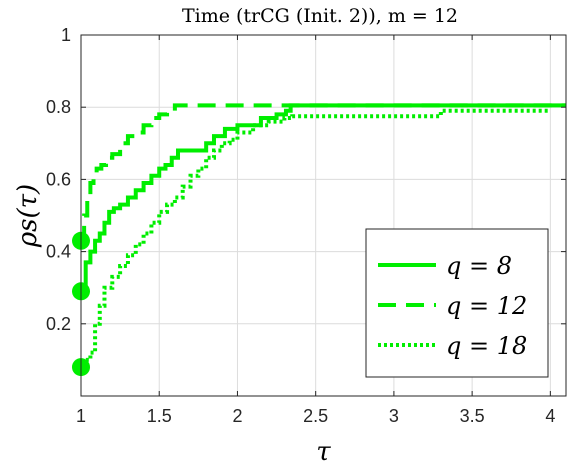 The image size is (583, 470). I want to click on legend: q = 8 q = 12 q = 18, so click(457, 303).